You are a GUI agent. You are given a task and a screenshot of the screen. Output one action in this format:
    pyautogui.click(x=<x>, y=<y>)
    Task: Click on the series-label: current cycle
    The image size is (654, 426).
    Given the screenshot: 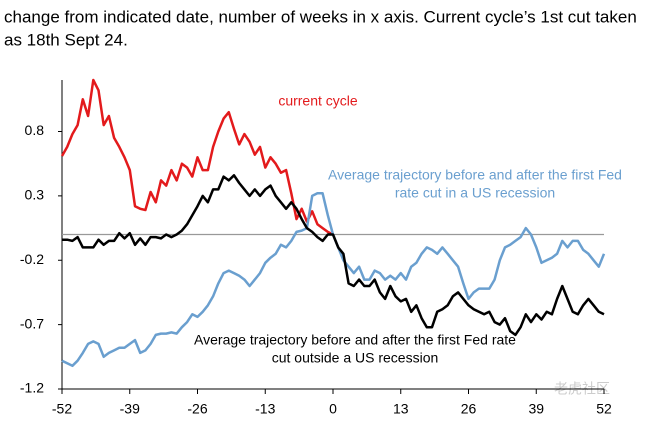 What is the action you would take?
    pyautogui.click(x=318, y=101)
    